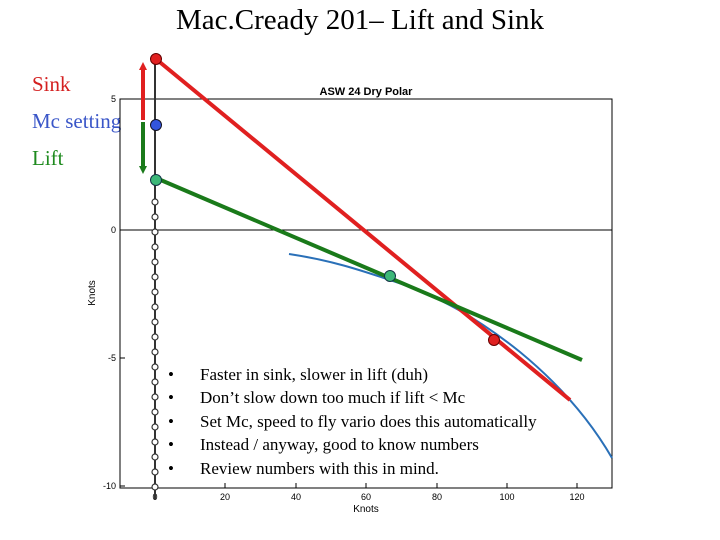  I want to click on bullet-item: • Faster in sink, slower in lift (duh), so click(352, 374).